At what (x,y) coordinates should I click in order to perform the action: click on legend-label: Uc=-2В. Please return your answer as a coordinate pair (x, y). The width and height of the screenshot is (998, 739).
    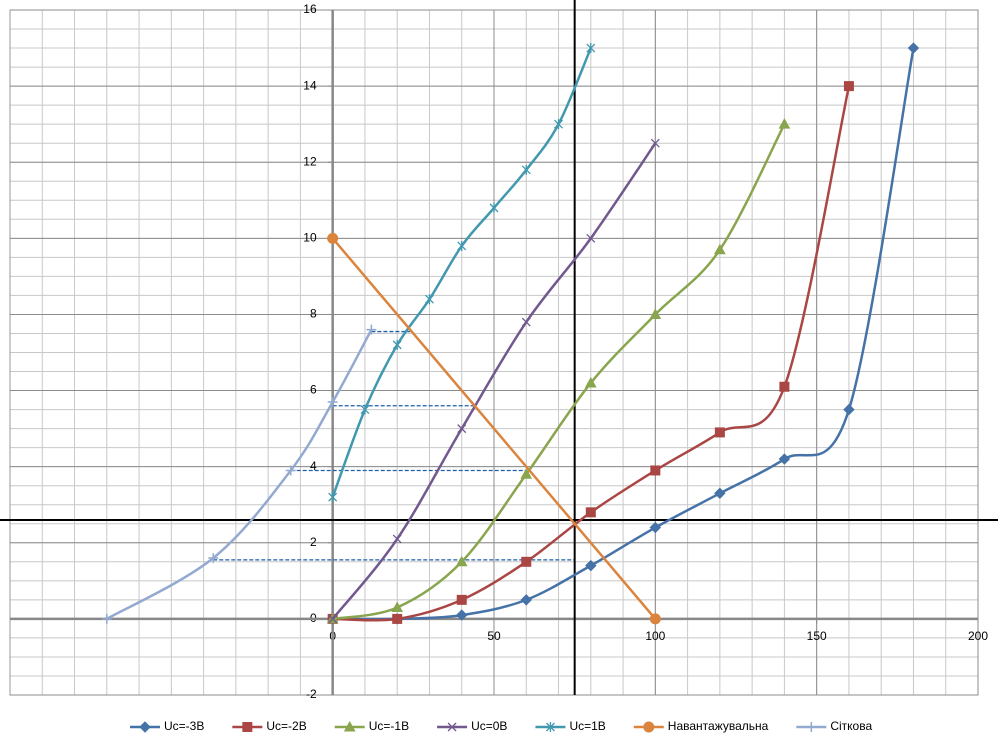
    Looking at the image, I should click on (286, 726).